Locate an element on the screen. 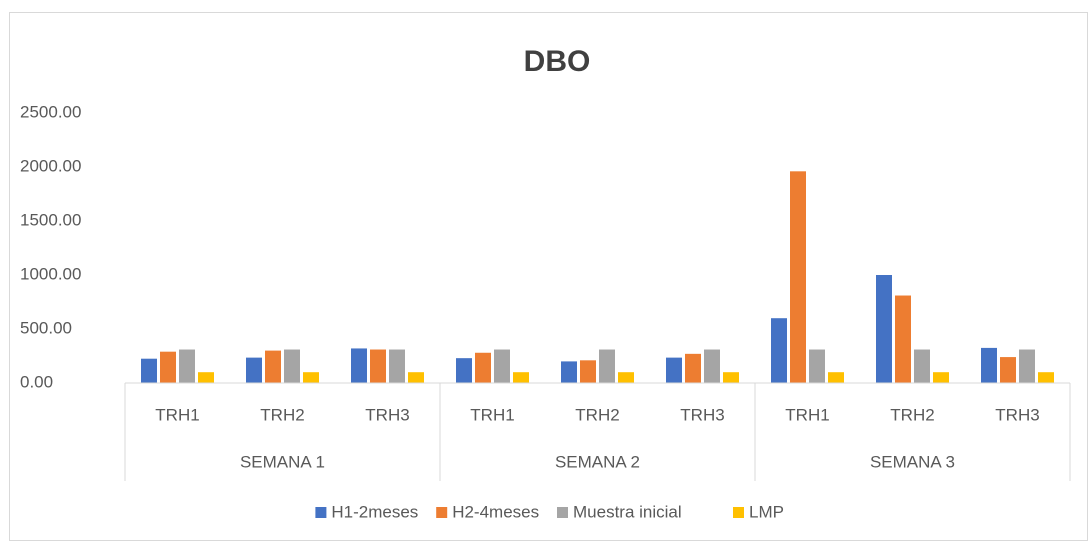 The width and height of the screenshot is (1092, 548). y-tick-label: 0.00 is located at coordinates (36, 381).